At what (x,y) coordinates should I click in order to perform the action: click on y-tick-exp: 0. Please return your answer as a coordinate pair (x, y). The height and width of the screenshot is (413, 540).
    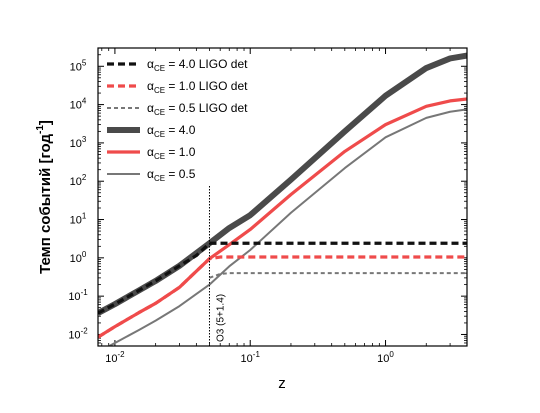
    Looking at the image, I should click on (84, 254).